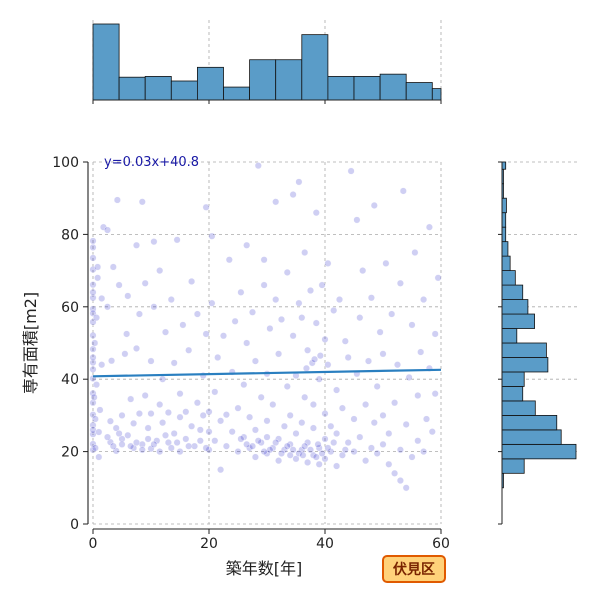 The image size is (600, 604). I want to click on y-tick-label: 80, so click(70, 235).